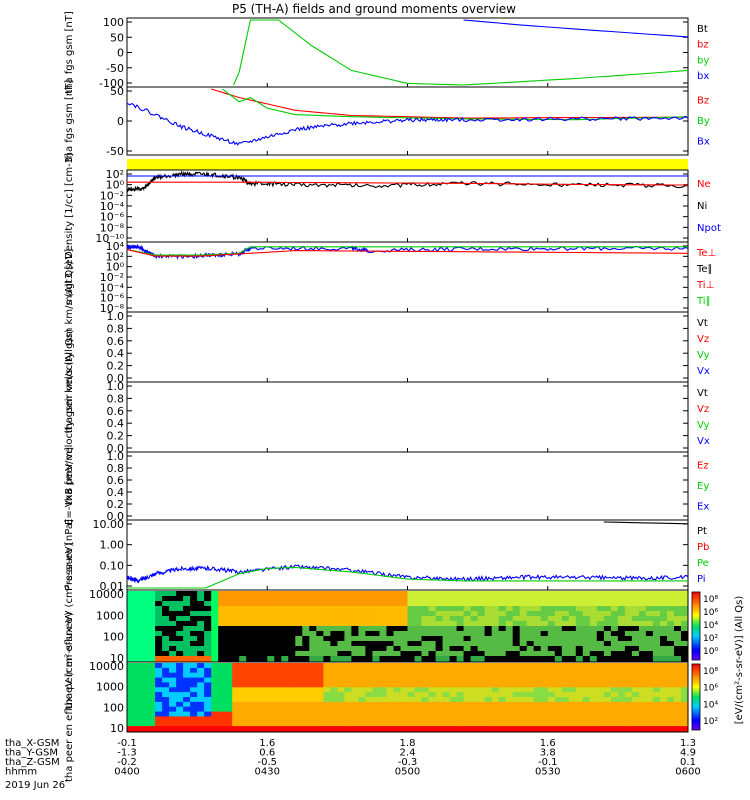 The height and width of the screenshot is (800, 750). I want to click on y-tick-label: 0.8, so click(116, 398).